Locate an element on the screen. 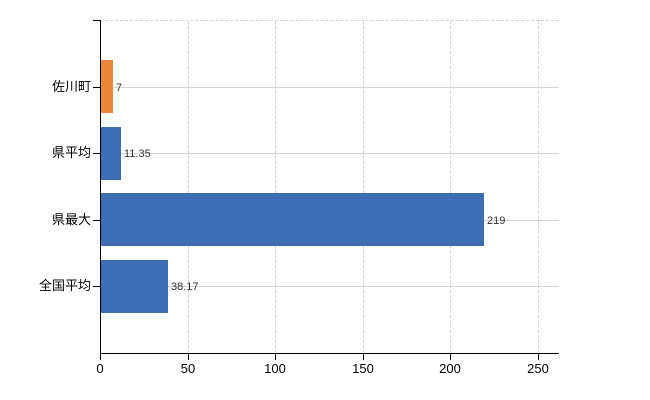 Image resolution: width=650 pixels, height=400 pixels. value-label: 38.17 is located at coordinates (185, 287).